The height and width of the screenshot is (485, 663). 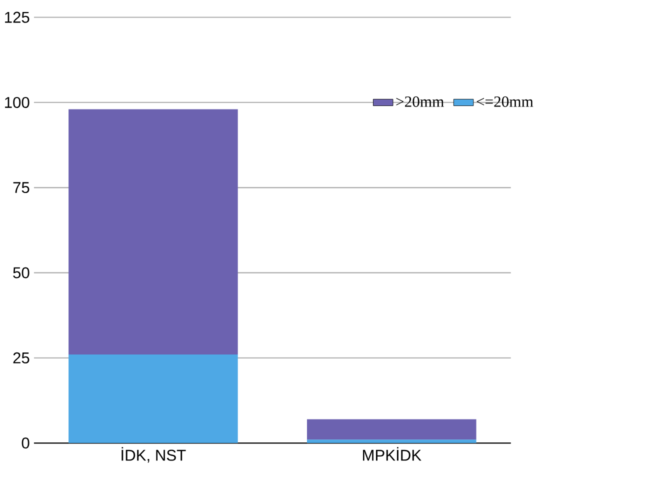 I want to click on y-tick-label: 75, so click(x=21, y=188).